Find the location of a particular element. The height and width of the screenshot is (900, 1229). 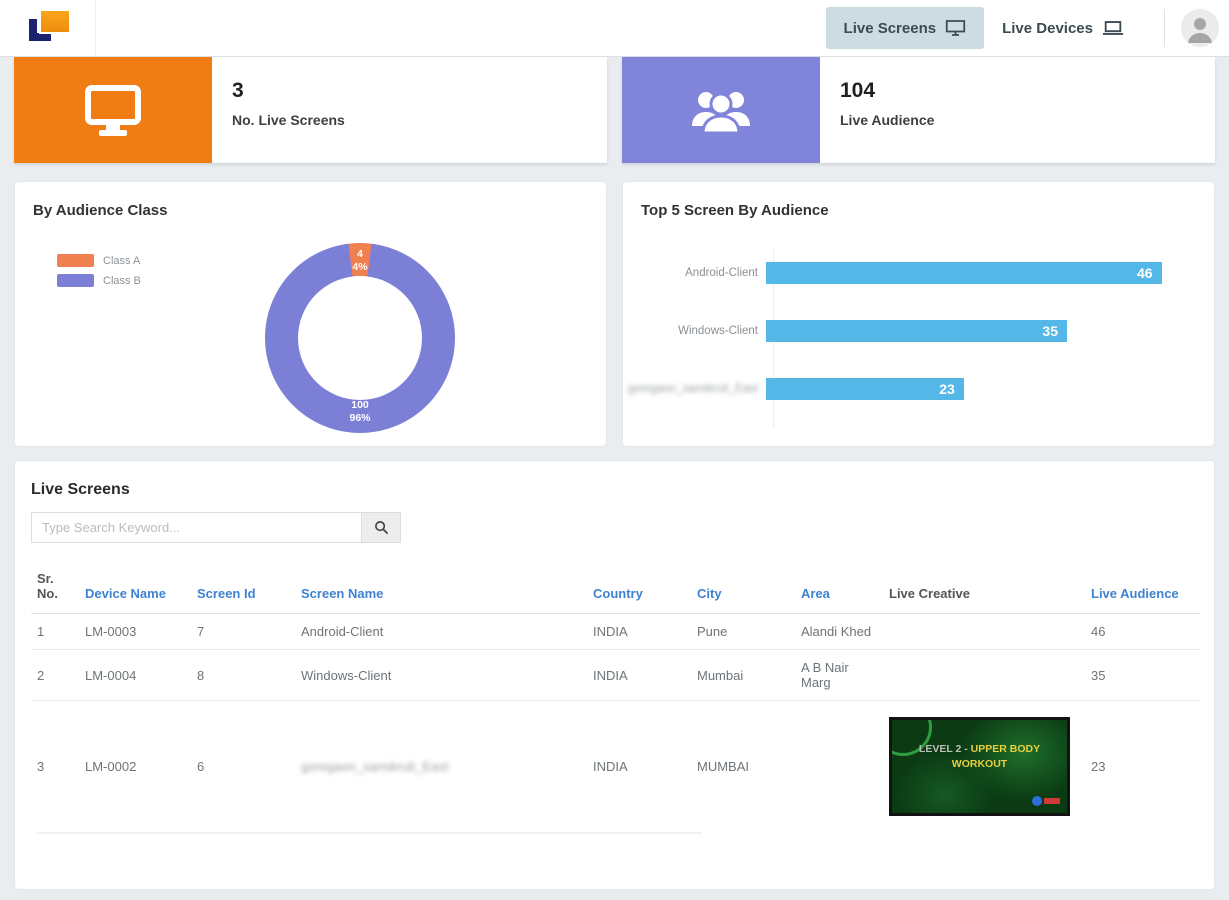

stat-icon-block-audience is located at coordinates (721, 110).